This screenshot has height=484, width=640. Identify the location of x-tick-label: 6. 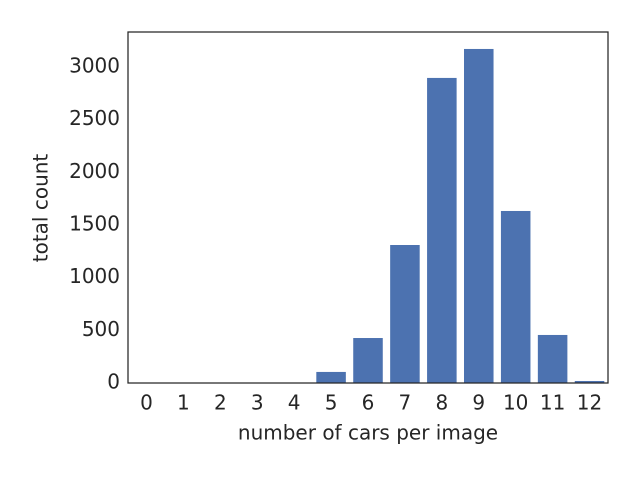
(368, 403).